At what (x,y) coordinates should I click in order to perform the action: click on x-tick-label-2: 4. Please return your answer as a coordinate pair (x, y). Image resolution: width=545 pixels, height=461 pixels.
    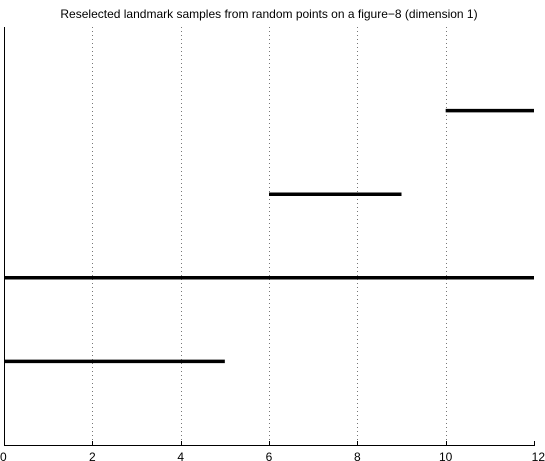
    Looking at the image, I should click on (180, 455).